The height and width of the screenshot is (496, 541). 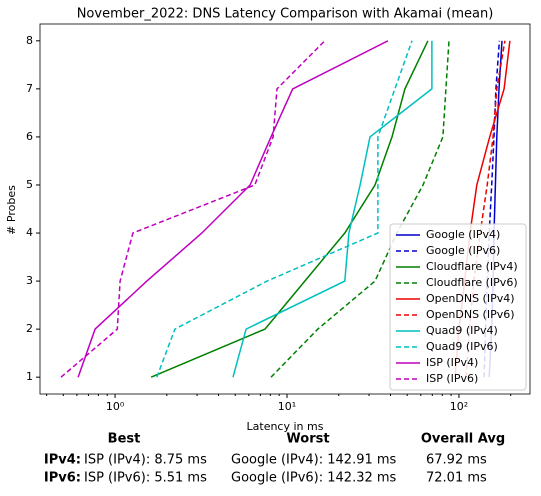 What do you see at coordinates (145, 460) in the screenshot?
I see `summary-best: ISP (IPv4): 8.75 ms` at bounding box center [145, 460].